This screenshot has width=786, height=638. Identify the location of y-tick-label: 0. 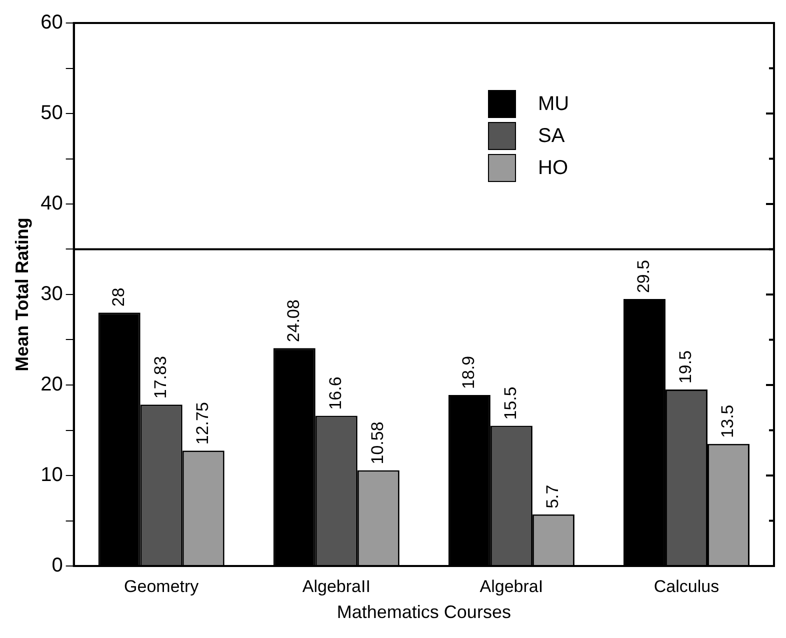
(57, 565).